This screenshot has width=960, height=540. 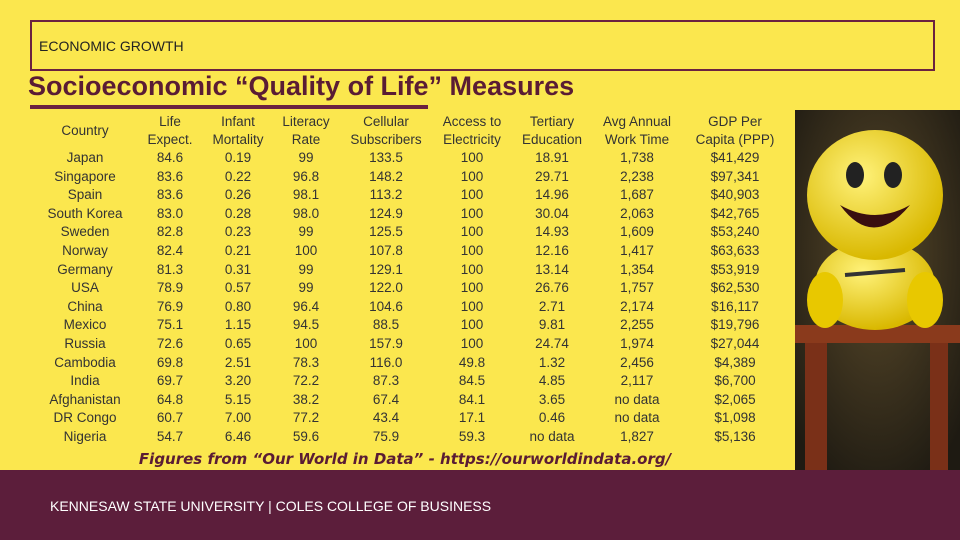 What do you see at coordinates (735, 121) in the screenshot?
I see `column-header: GDP Per` at bounding box center [735, 121].